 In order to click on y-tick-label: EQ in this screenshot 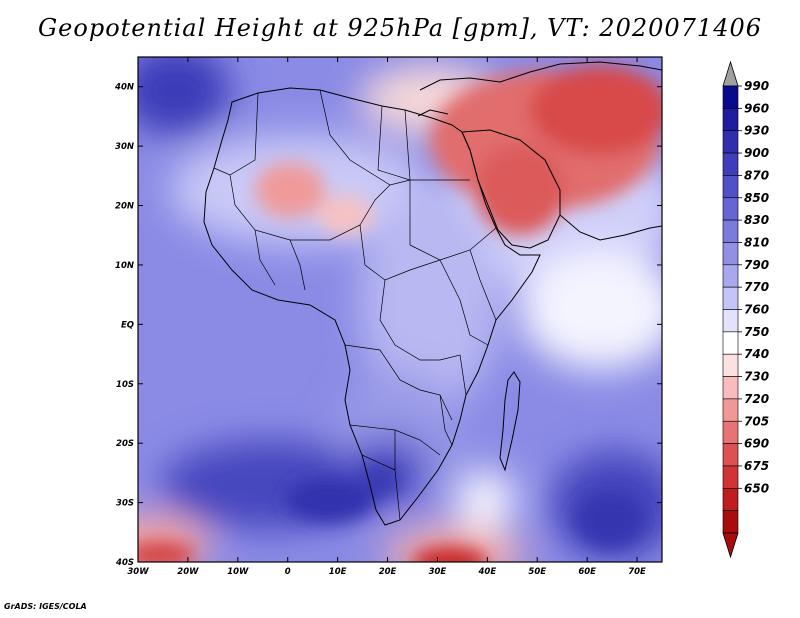, I will do `click(127, 325)`.